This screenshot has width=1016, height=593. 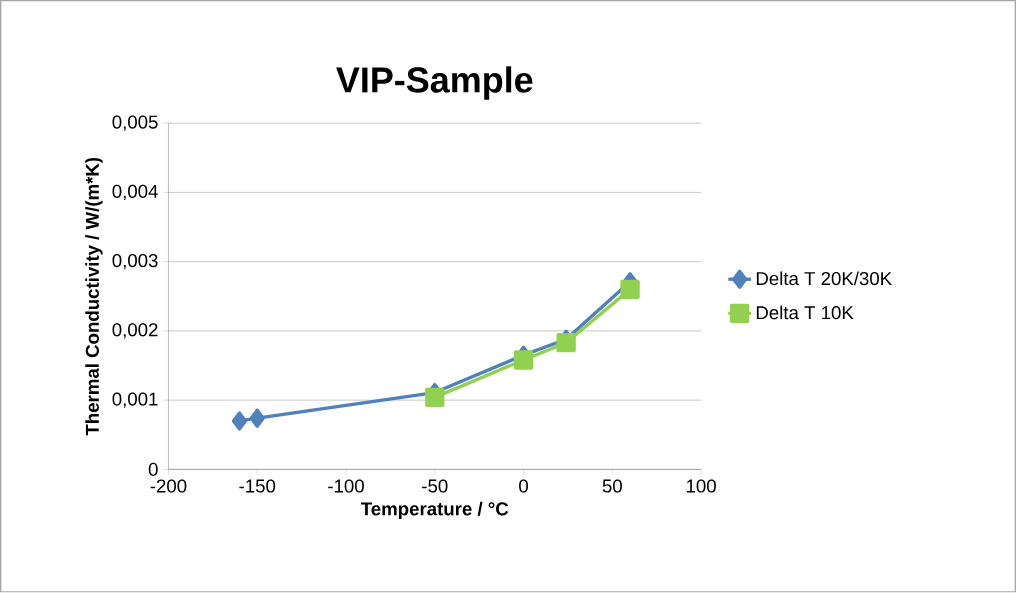 I want to click on x-axis-title: Temperature / °C, so click(x=434, y=510).